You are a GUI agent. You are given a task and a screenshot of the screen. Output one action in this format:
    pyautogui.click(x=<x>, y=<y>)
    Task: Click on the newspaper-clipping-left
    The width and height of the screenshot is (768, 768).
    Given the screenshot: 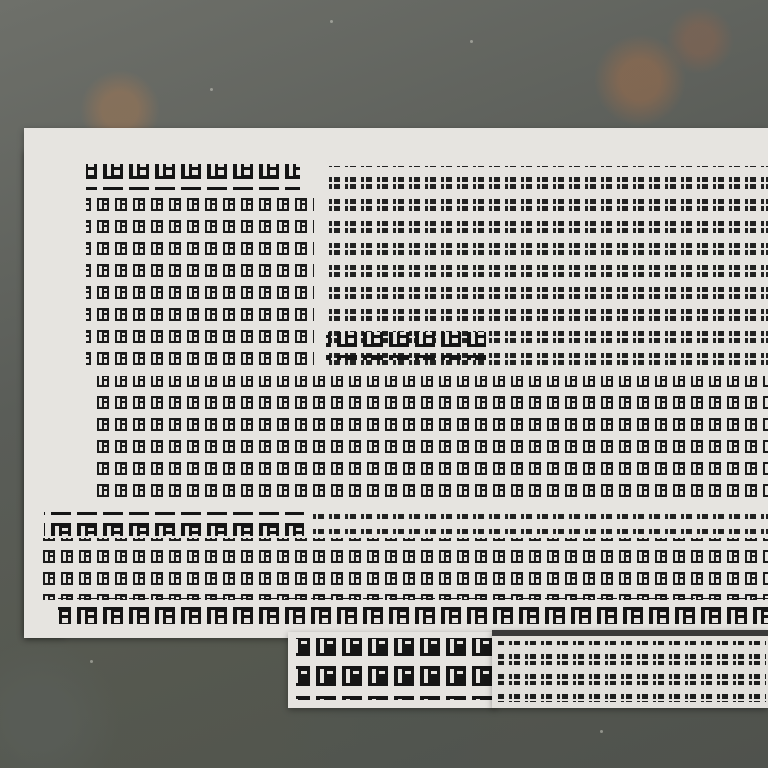 What is the action you would take?
    pyautogui.click(x=392, y=670)
    